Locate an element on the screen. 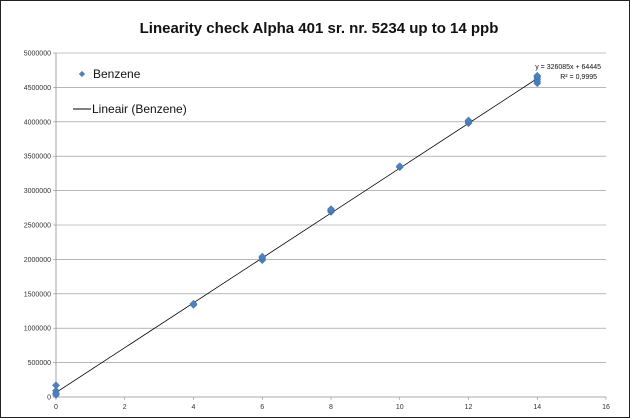  x-tick-label: 14 is located at coordinates (537, 407).